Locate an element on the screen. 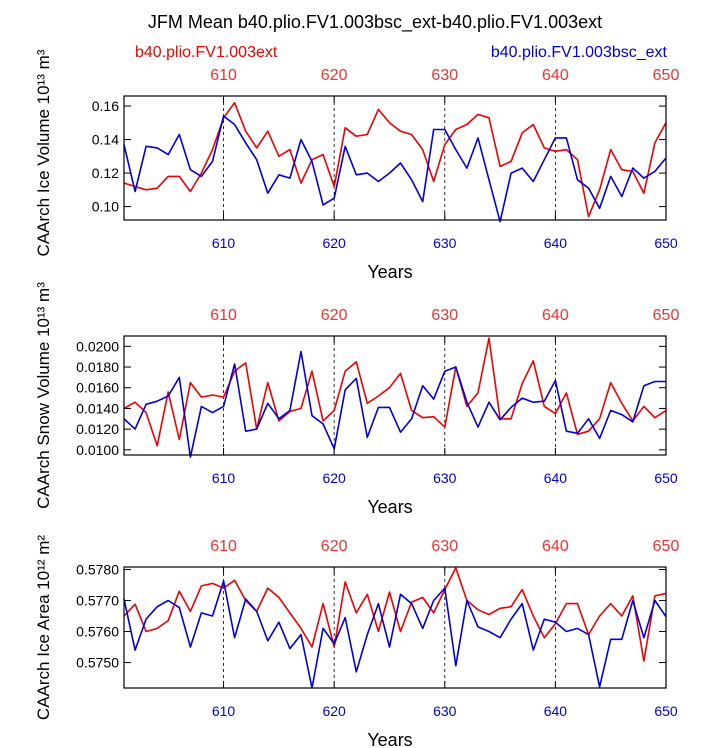 Image resolution: width=723 pixels, height=748 pixels. y-axis-label: CAArch Ice Area 10¹² m² is located at coordinates (43, 628).